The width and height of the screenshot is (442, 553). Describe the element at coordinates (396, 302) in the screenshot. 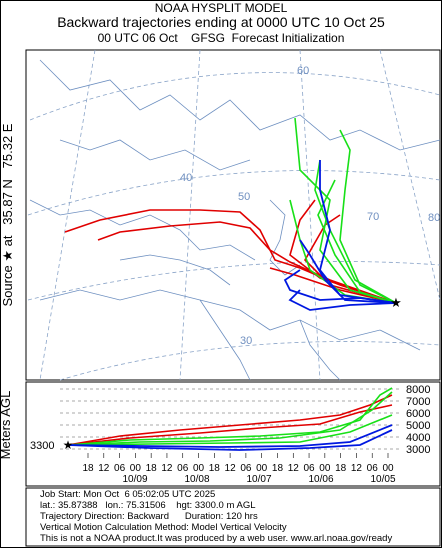

I see `source-star: ★` at that location.